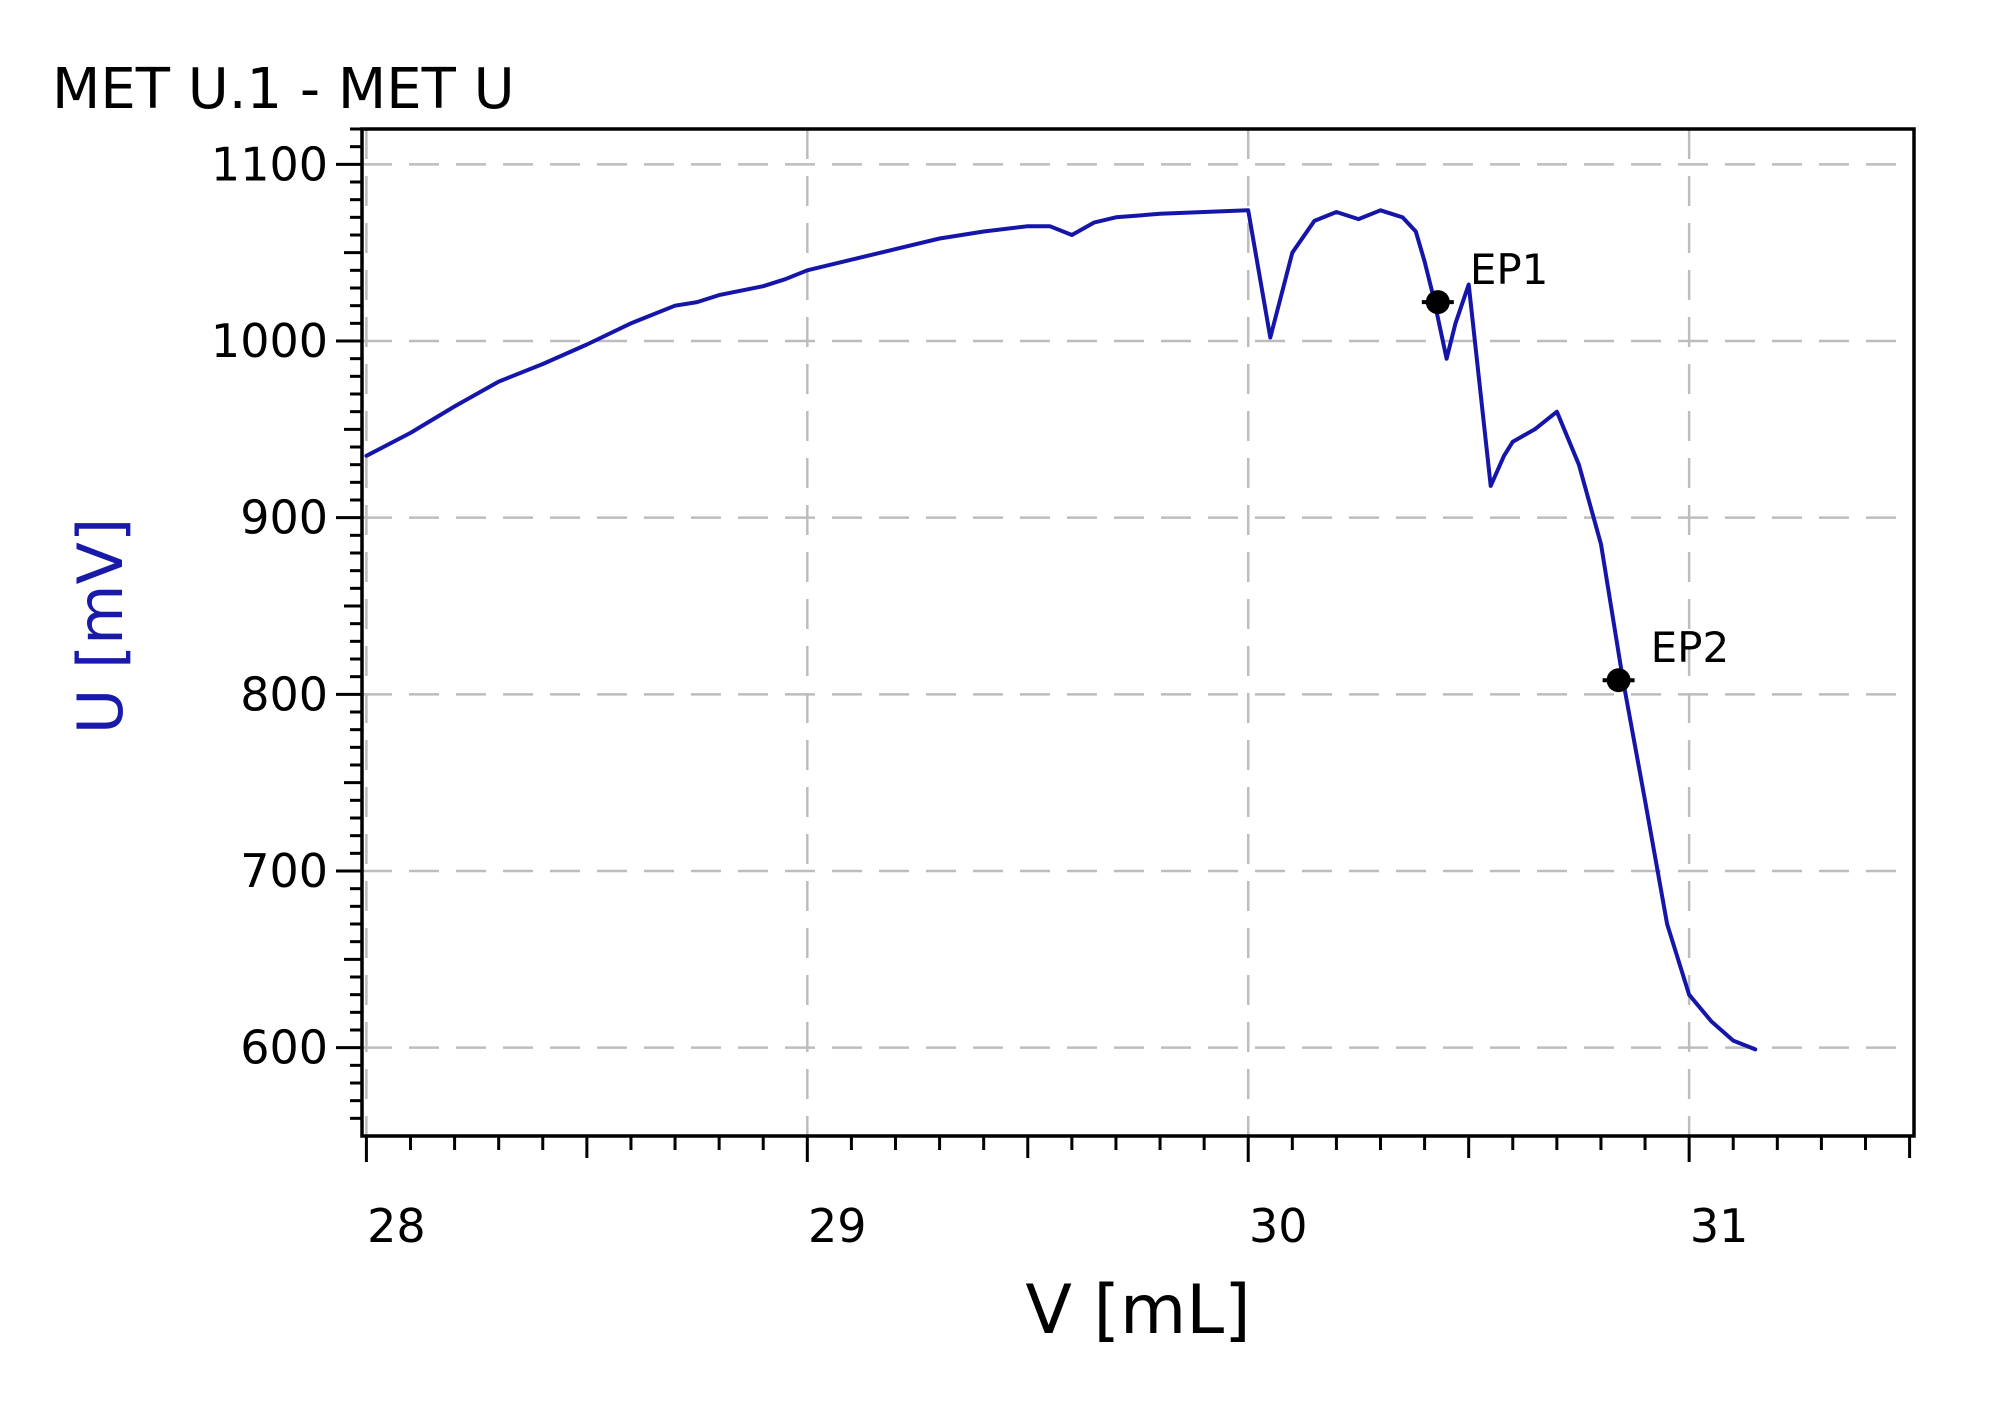  Describe the element at coordinates (396, 1226) in the screenshot. I see `x-tick-label: 28` at that location.